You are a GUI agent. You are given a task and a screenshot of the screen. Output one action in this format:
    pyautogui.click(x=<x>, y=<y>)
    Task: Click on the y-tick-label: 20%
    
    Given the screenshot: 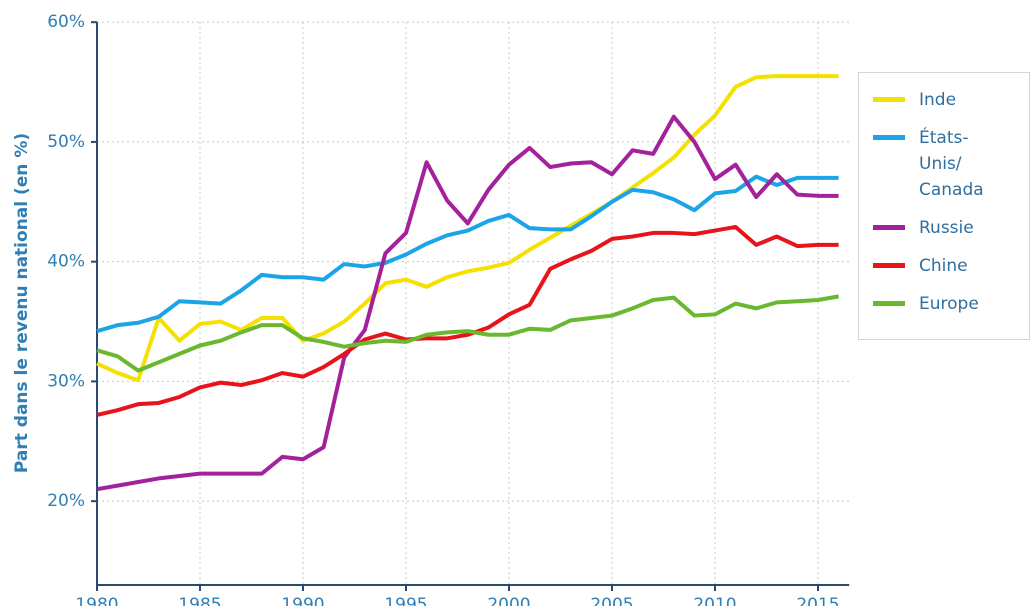 What is the action you would take?
    pyautogui.click(x=66, y=501)
    